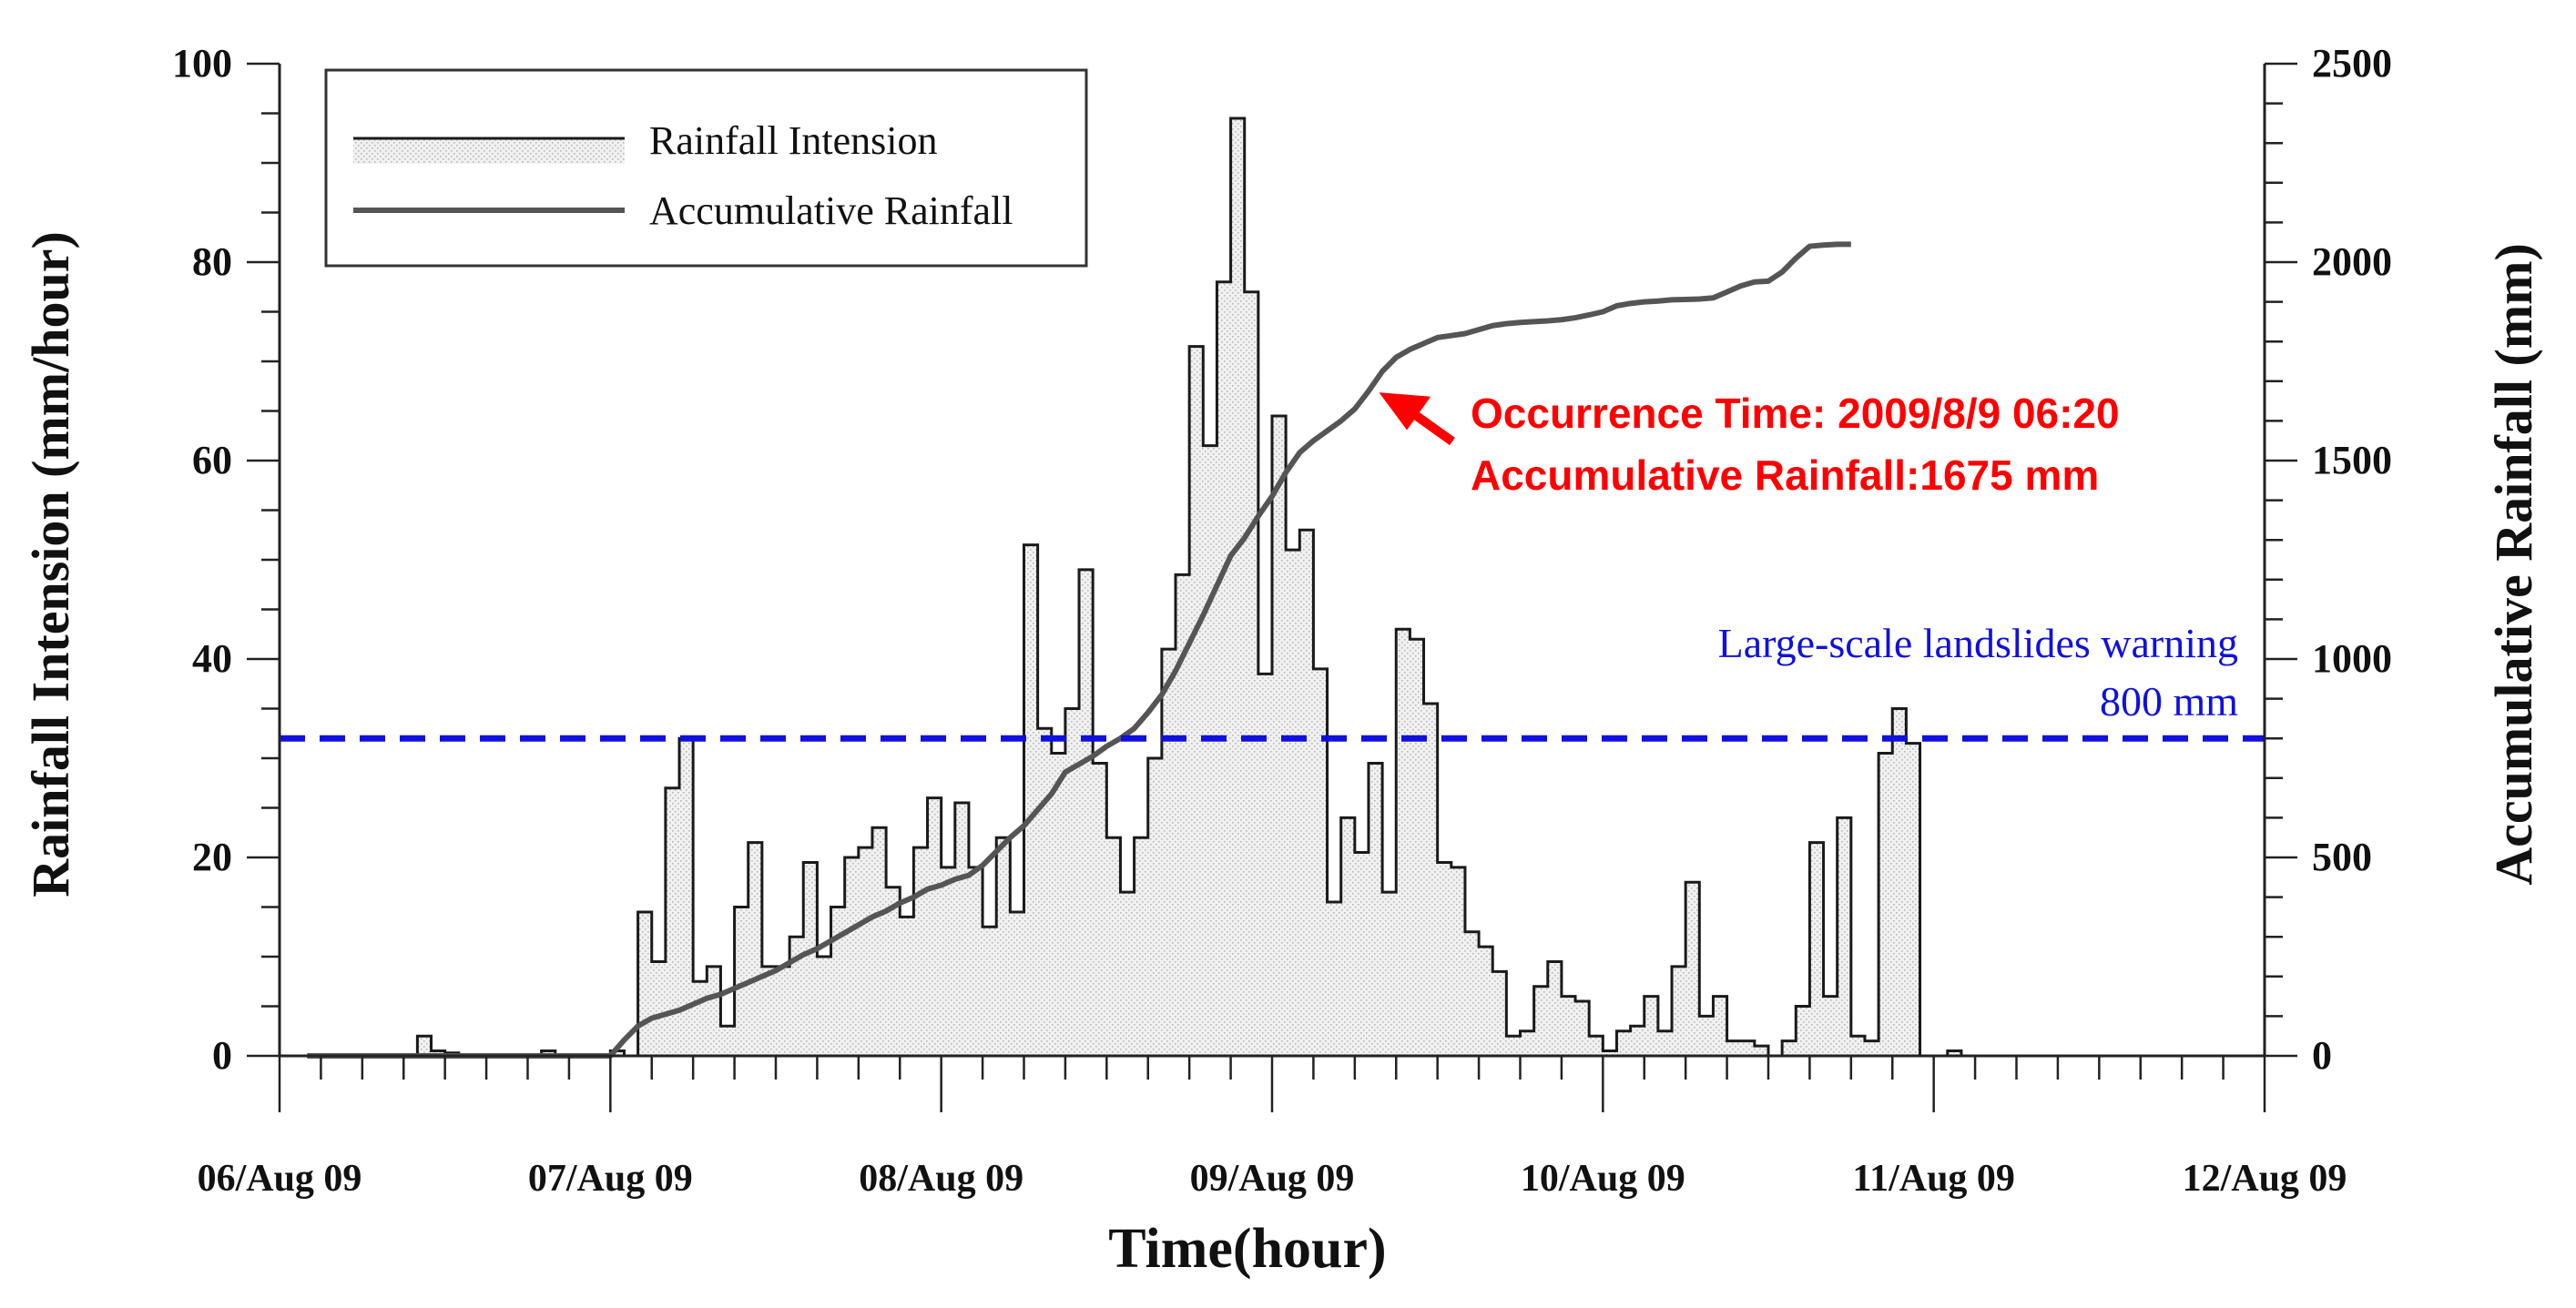 This screenshot has height=1308, width=2576. What do you see at coordinates (1247, 1249) in the screenshot?
I see `x-axis-title: Time(hour)` at bounding box center [1247, 1249].